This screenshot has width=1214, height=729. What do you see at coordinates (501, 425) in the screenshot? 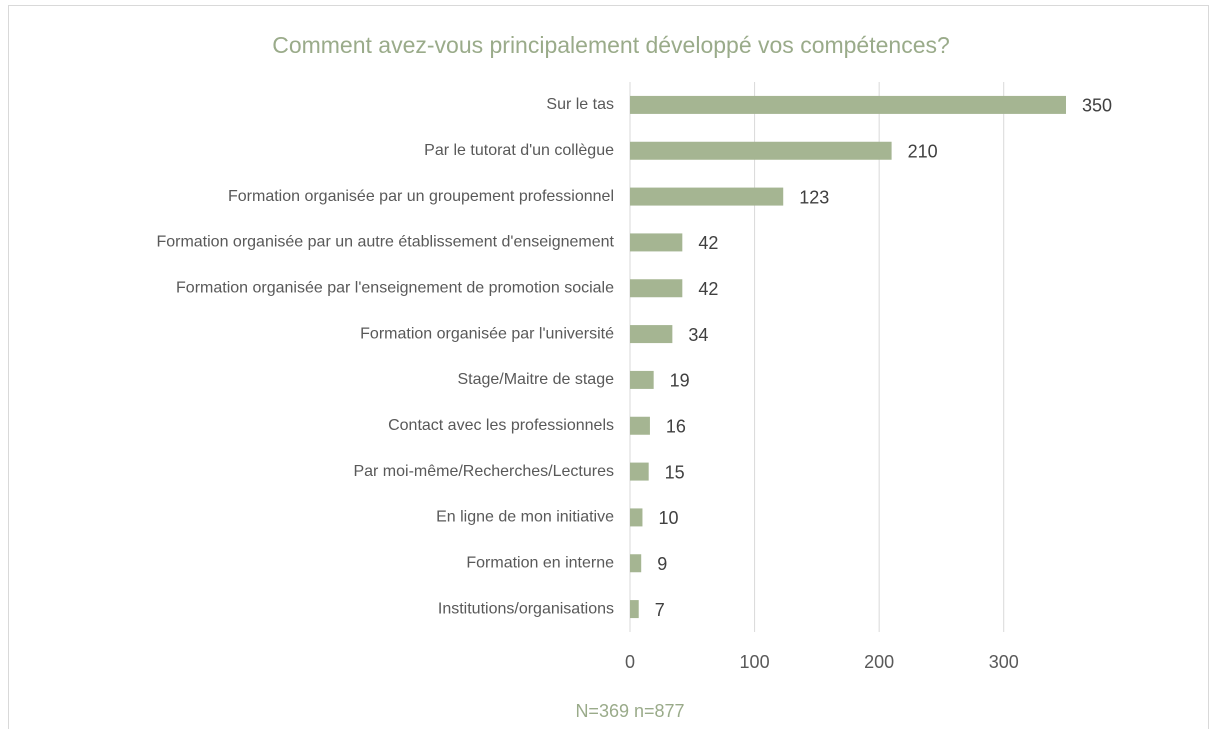
I see `y-tick-label: Contact avec les professionnels` at bounding box center [501, 425].